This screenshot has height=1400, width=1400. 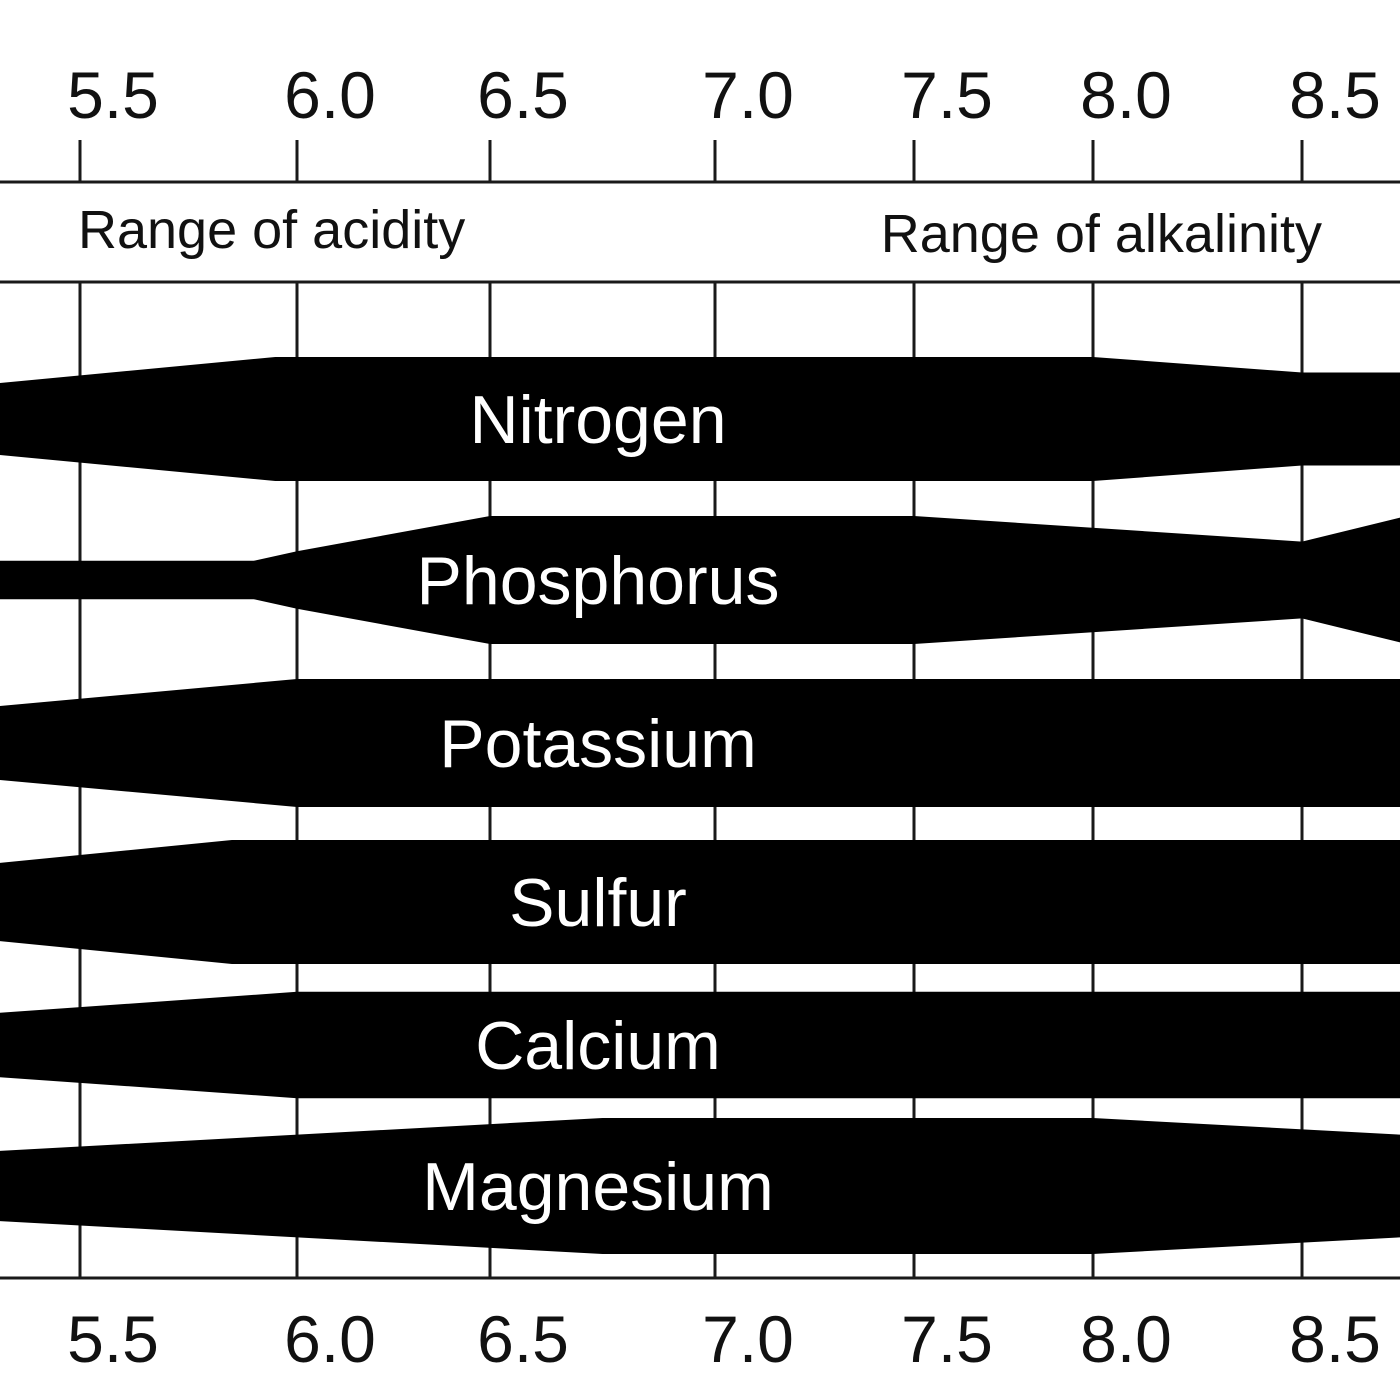 I want to click on range-of-alkalinity-label: Range of alkalinity, so click(x=1101, y=234).